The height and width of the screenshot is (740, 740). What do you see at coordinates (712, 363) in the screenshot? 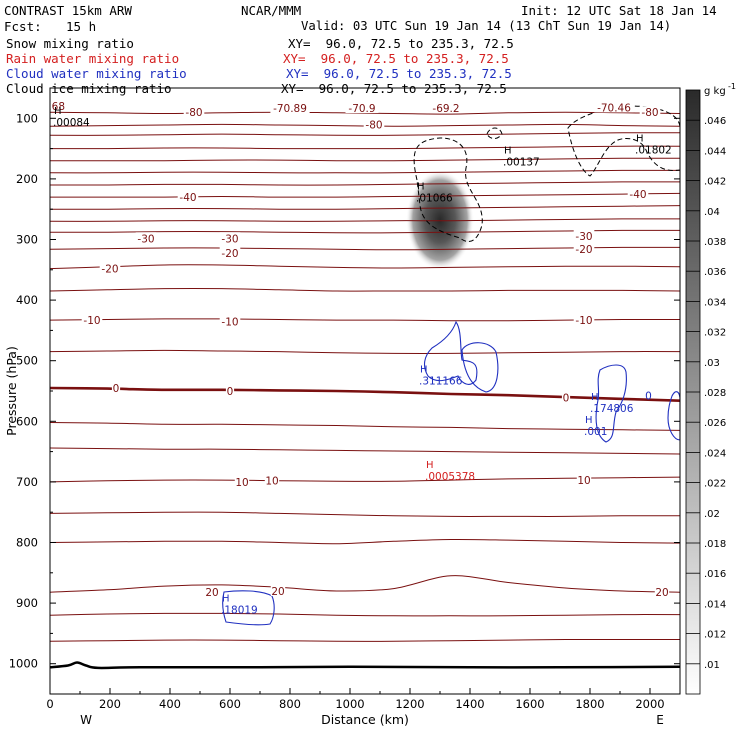
I see `colorbar-tick-label: .03` at bounding box center [712, 363].